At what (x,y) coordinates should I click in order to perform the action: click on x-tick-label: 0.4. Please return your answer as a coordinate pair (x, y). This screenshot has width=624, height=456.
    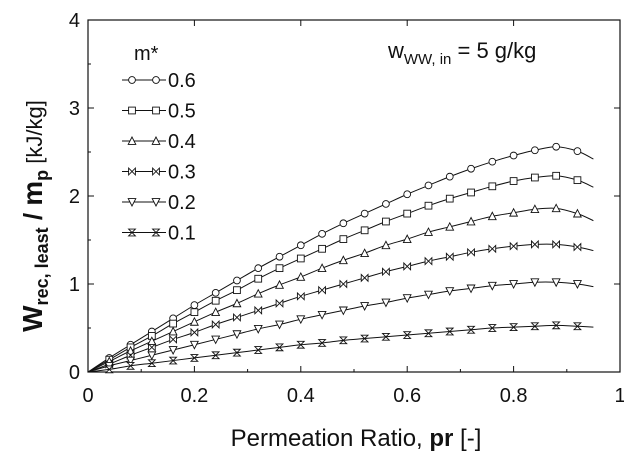
    Looking at the image, I should click on (301, 396).